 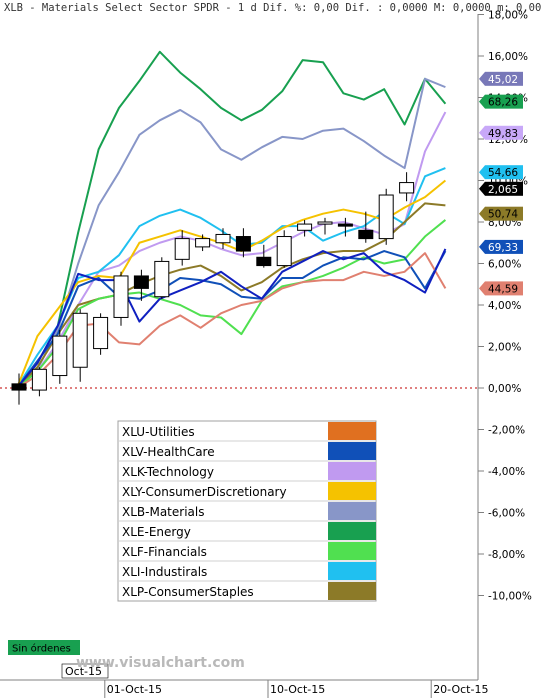 I want to click on x-axis: 01-Oct-15 10-Oct-15 20-Oct-15, so click(x=296, y=689).